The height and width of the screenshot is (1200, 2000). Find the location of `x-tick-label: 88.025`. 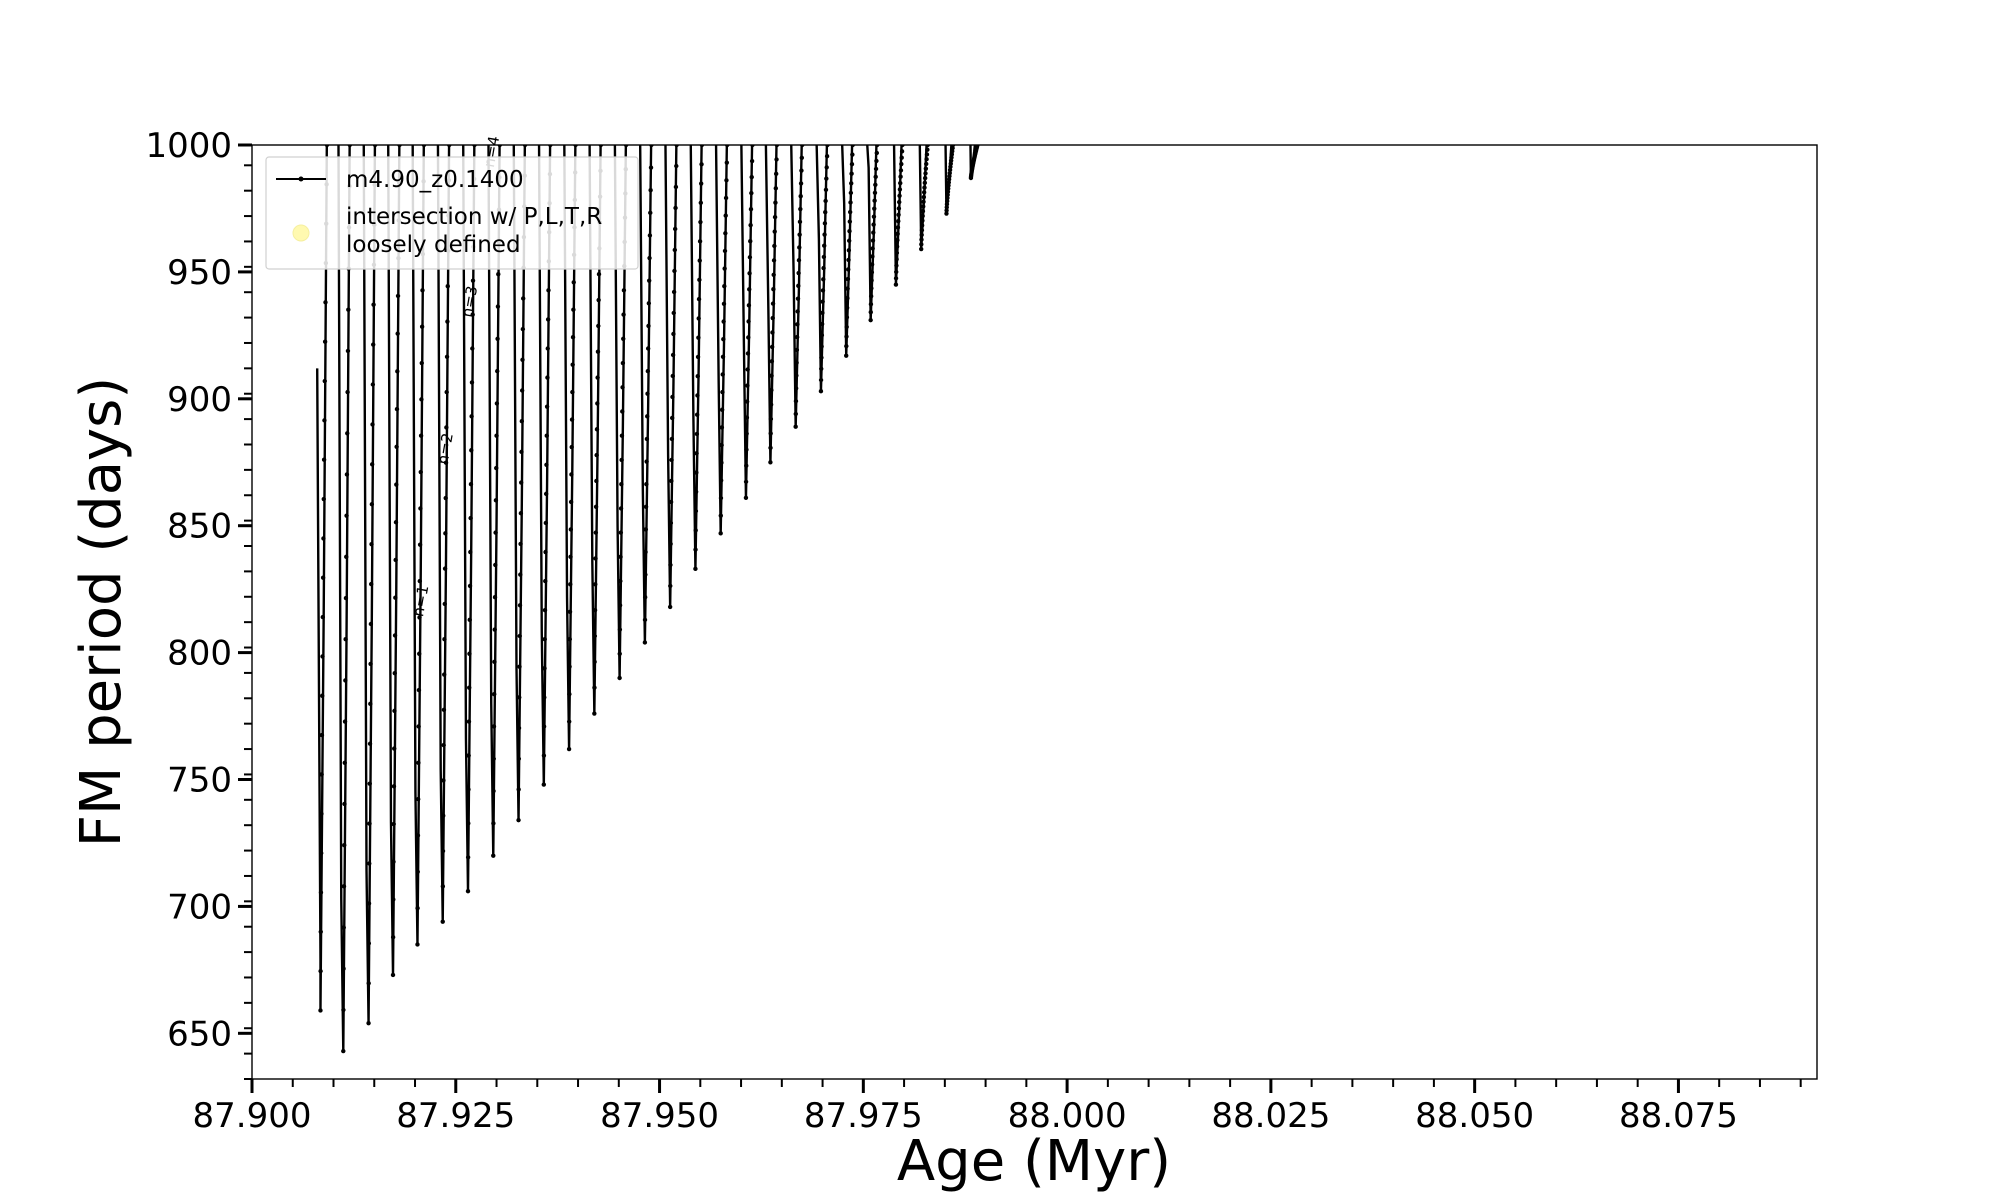

x-tick-label: 88.025 is located at coordinates (1270, 1116).